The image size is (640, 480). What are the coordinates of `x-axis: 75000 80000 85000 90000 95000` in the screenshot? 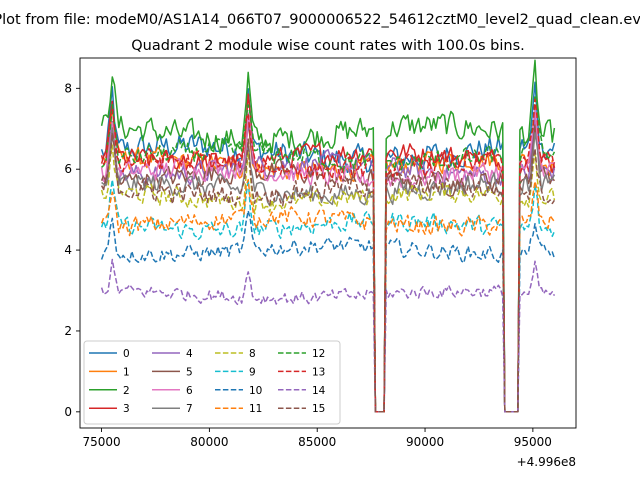 It's located at (317, 438).